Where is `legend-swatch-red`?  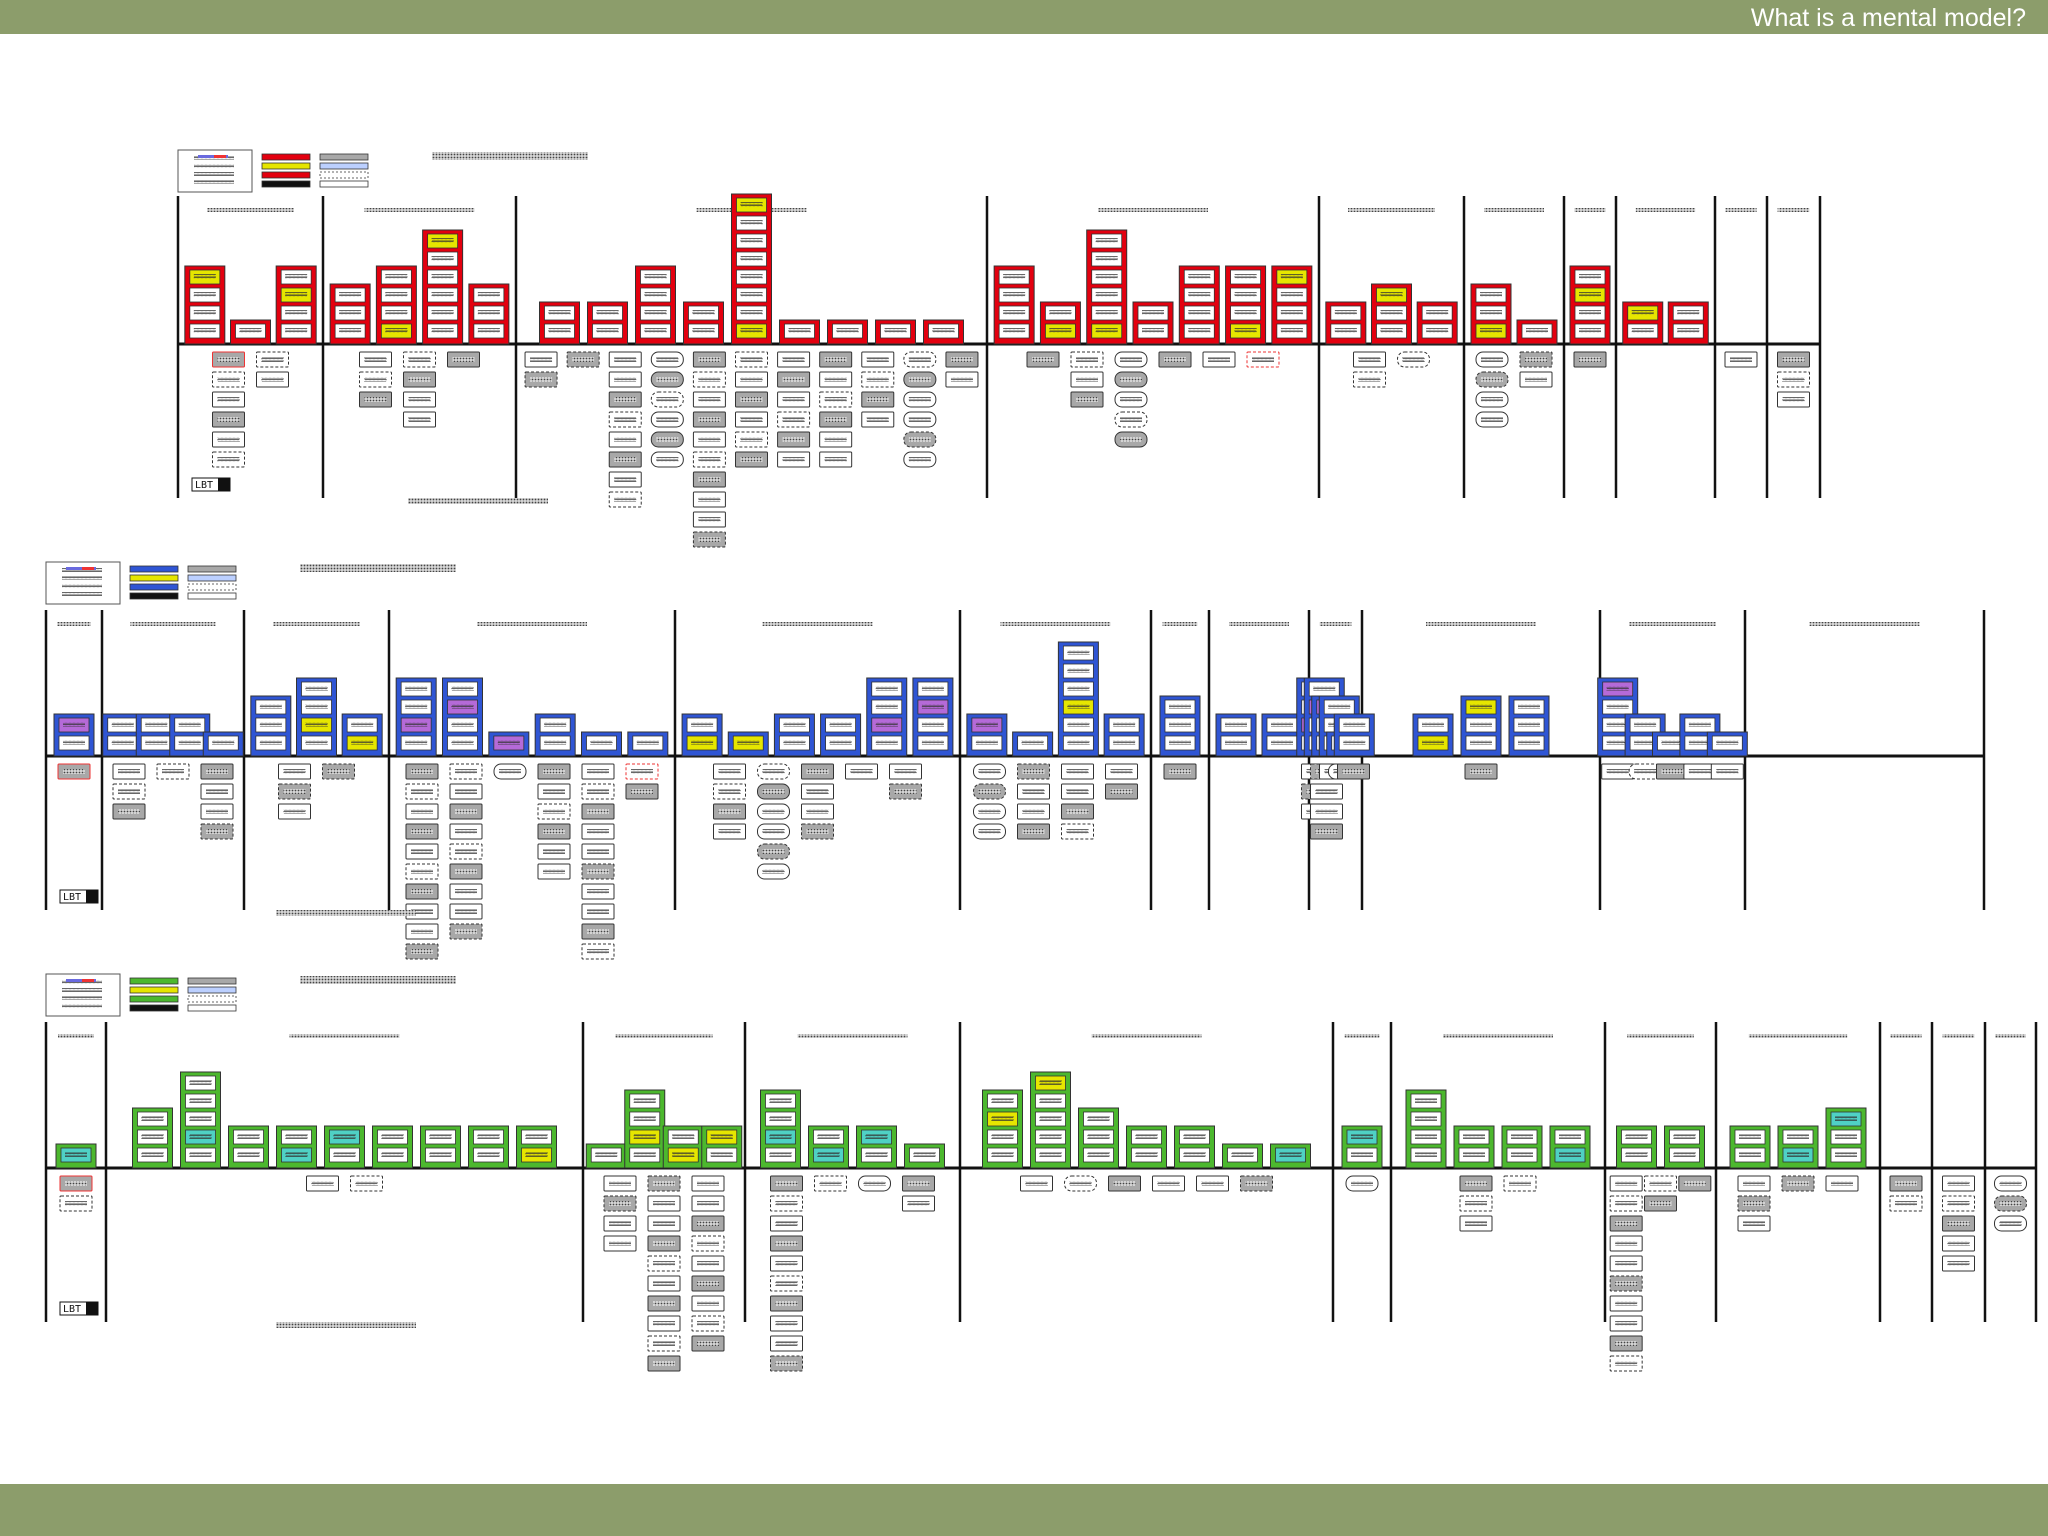 legend-swatch-red is located at coordinates (88, 980).